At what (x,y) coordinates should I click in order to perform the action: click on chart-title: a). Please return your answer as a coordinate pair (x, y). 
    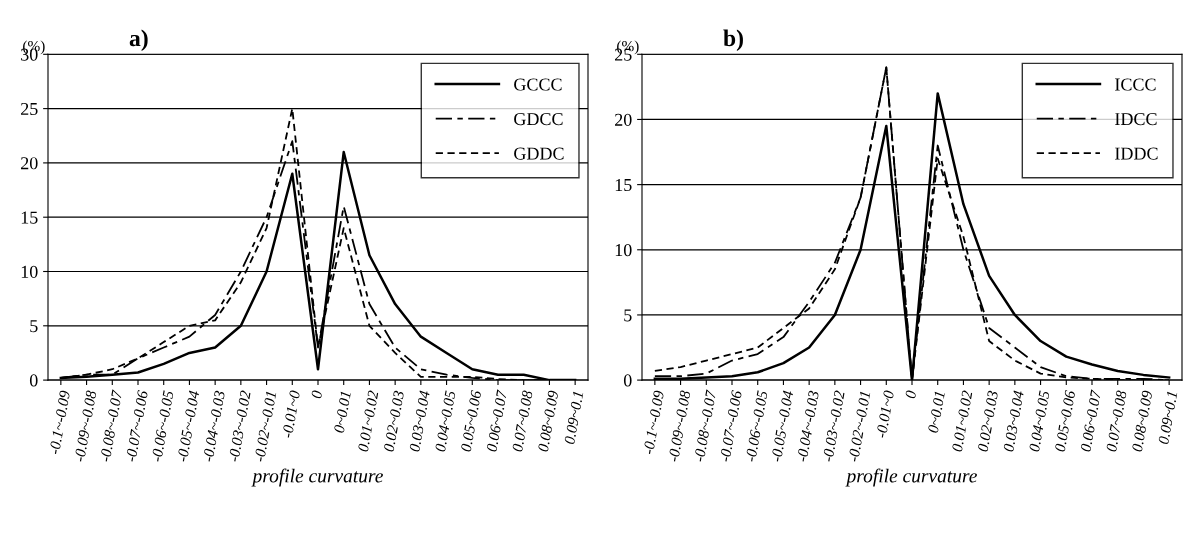
    Looking at the image, I should click on (138, 40).